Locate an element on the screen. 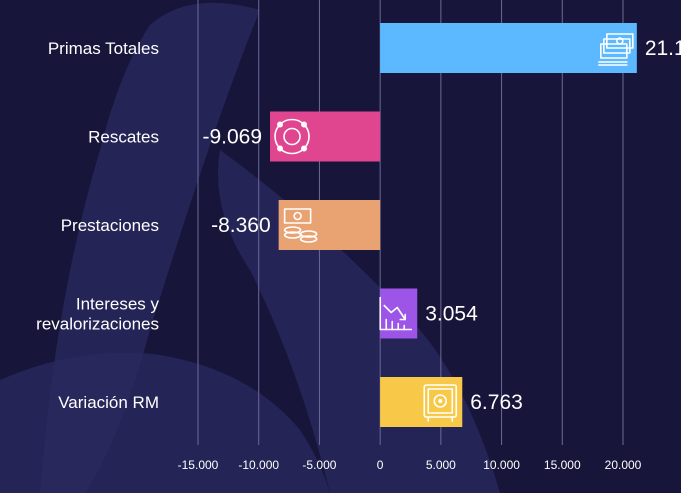  data-label: -9.069 is located at coordinates (232, 137).